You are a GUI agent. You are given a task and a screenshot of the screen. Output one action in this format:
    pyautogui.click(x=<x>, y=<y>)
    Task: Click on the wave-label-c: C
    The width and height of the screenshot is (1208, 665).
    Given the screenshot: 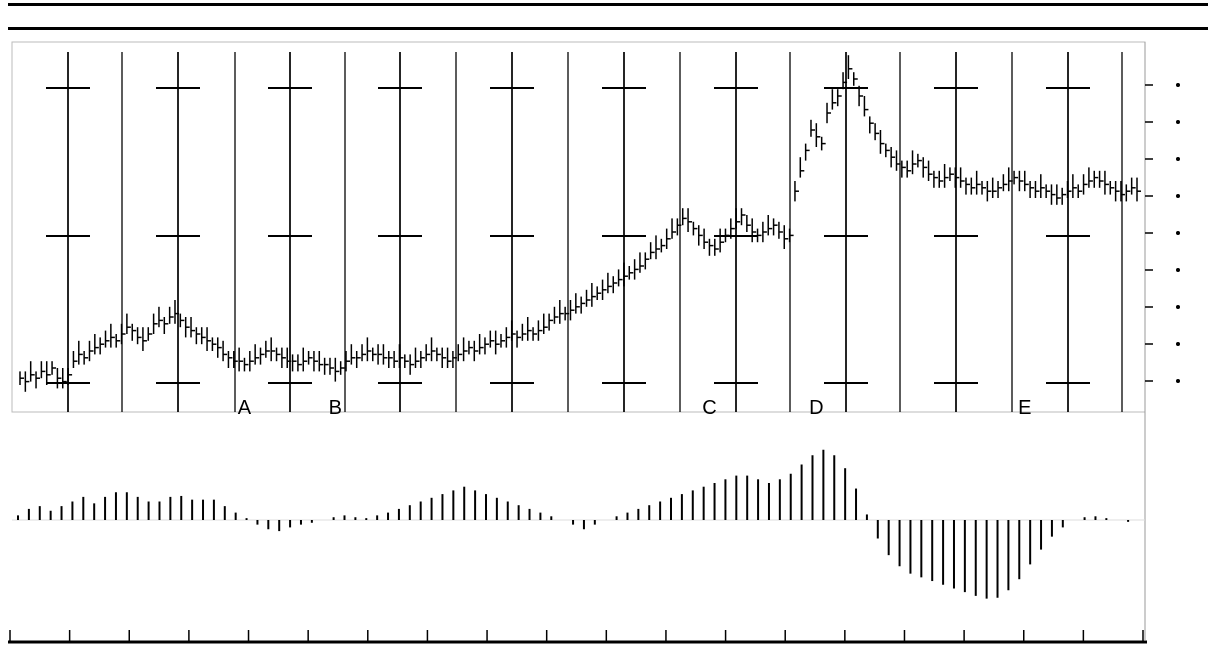 What is the action you would take?
    pyautogui.click(x=709, y=408)
    